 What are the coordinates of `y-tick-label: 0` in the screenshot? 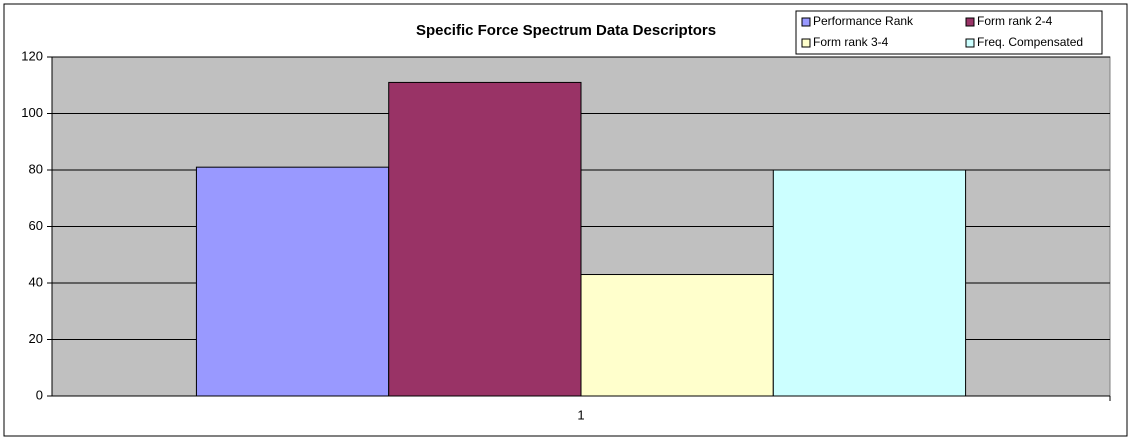 It's located at (39, 394).